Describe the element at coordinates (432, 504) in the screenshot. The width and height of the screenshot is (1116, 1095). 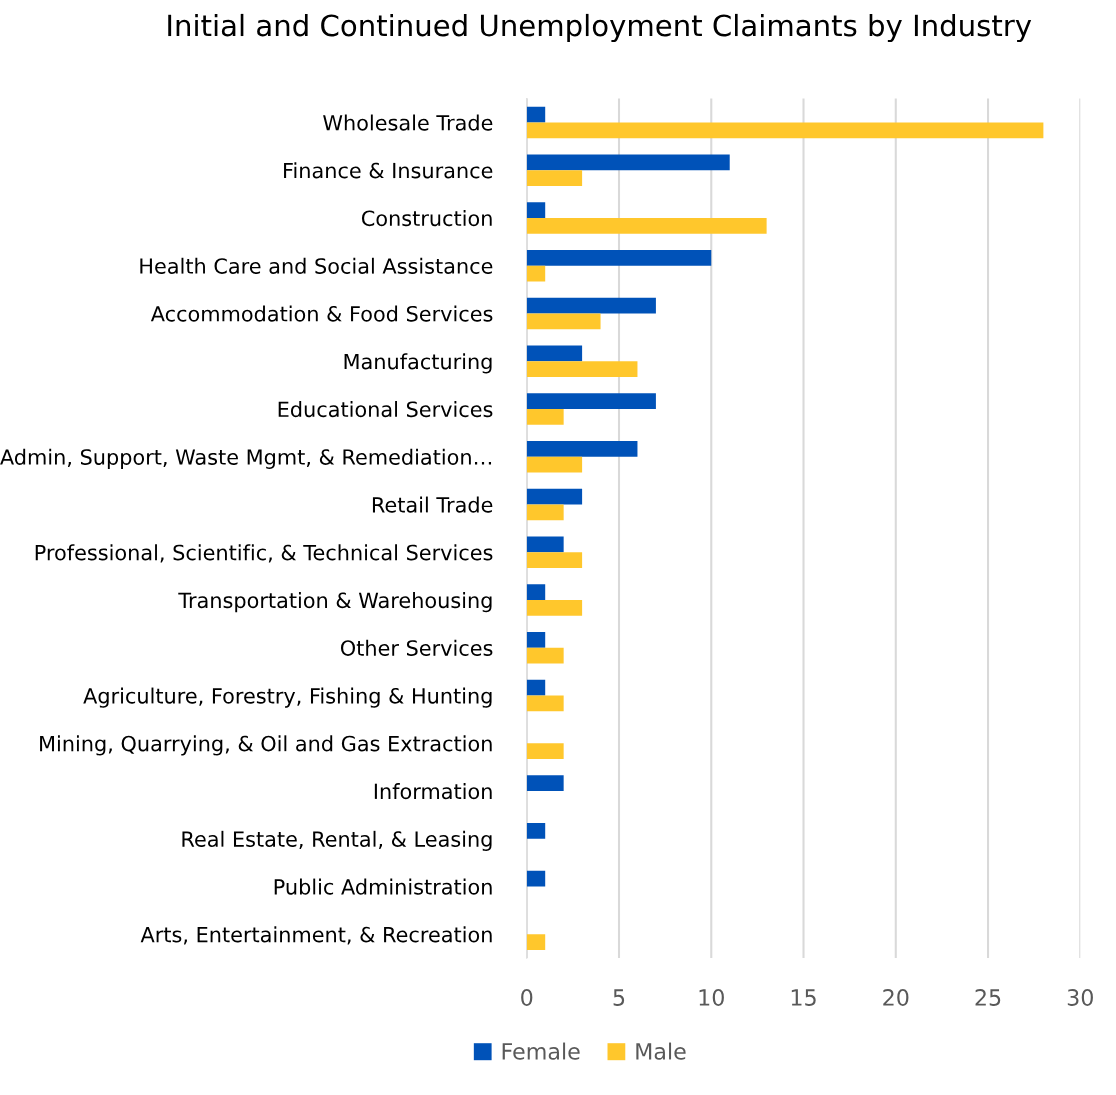
I see `y-tick-label: Retail Trade` at that location.